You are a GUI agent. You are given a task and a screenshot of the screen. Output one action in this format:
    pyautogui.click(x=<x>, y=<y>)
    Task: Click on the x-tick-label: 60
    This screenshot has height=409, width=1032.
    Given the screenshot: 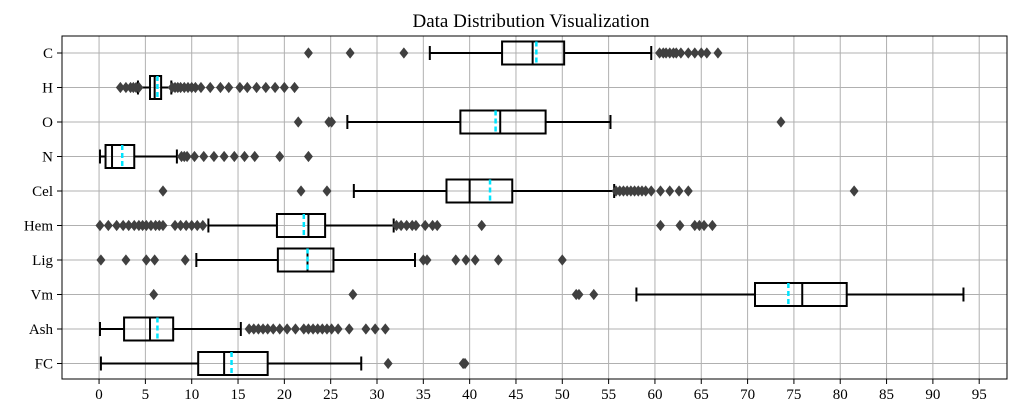 What is the action you would take?
    pyautogui.click(x=654, y=395)
    